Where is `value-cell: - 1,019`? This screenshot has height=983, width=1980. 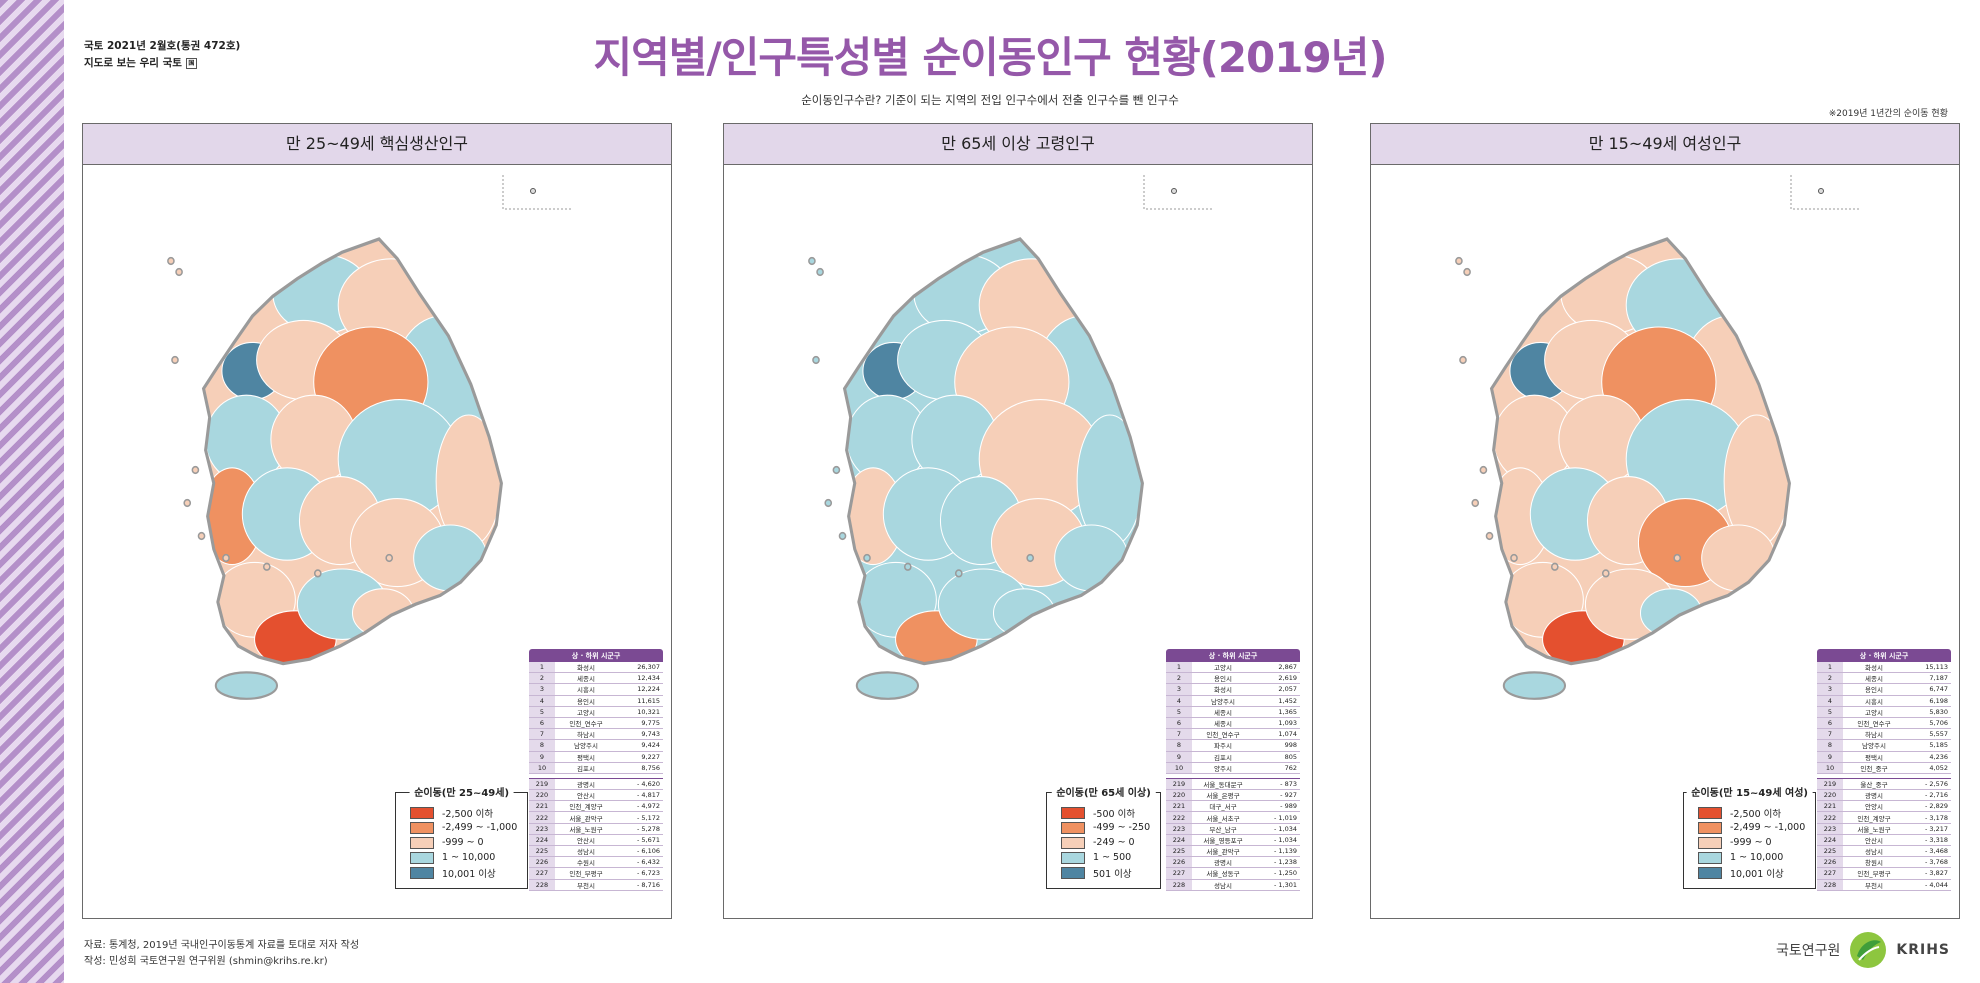
value-cell: - 1,019 is located at coordinates (1277, 817).